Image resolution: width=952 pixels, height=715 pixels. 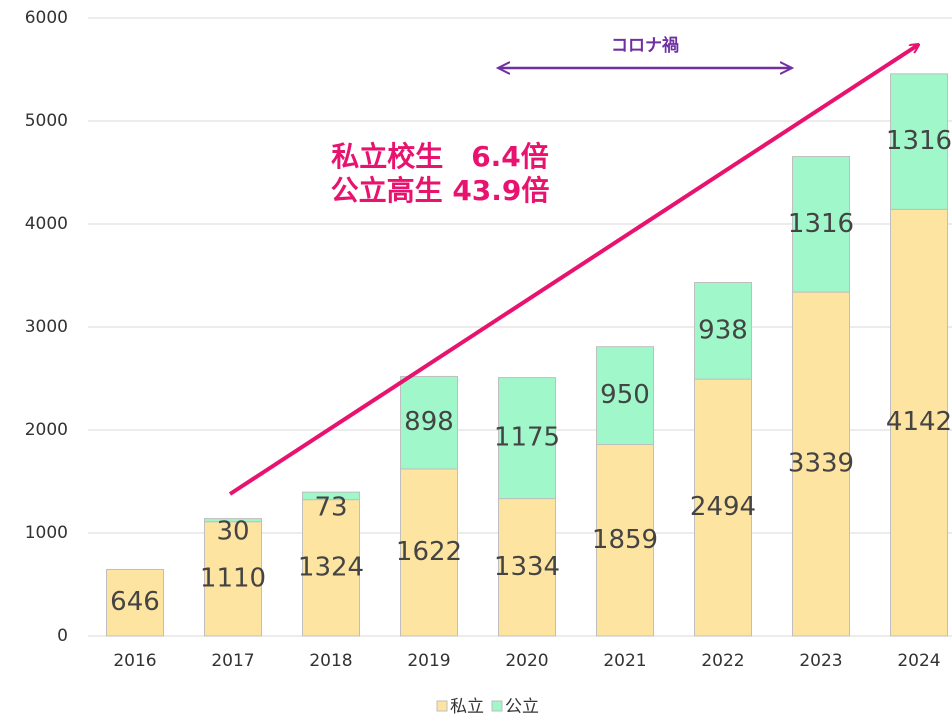 What do you see at coordinates (722, 661) in the screenshot?
I see `x-tick-label: 2022` at bounding box center [722, 661].